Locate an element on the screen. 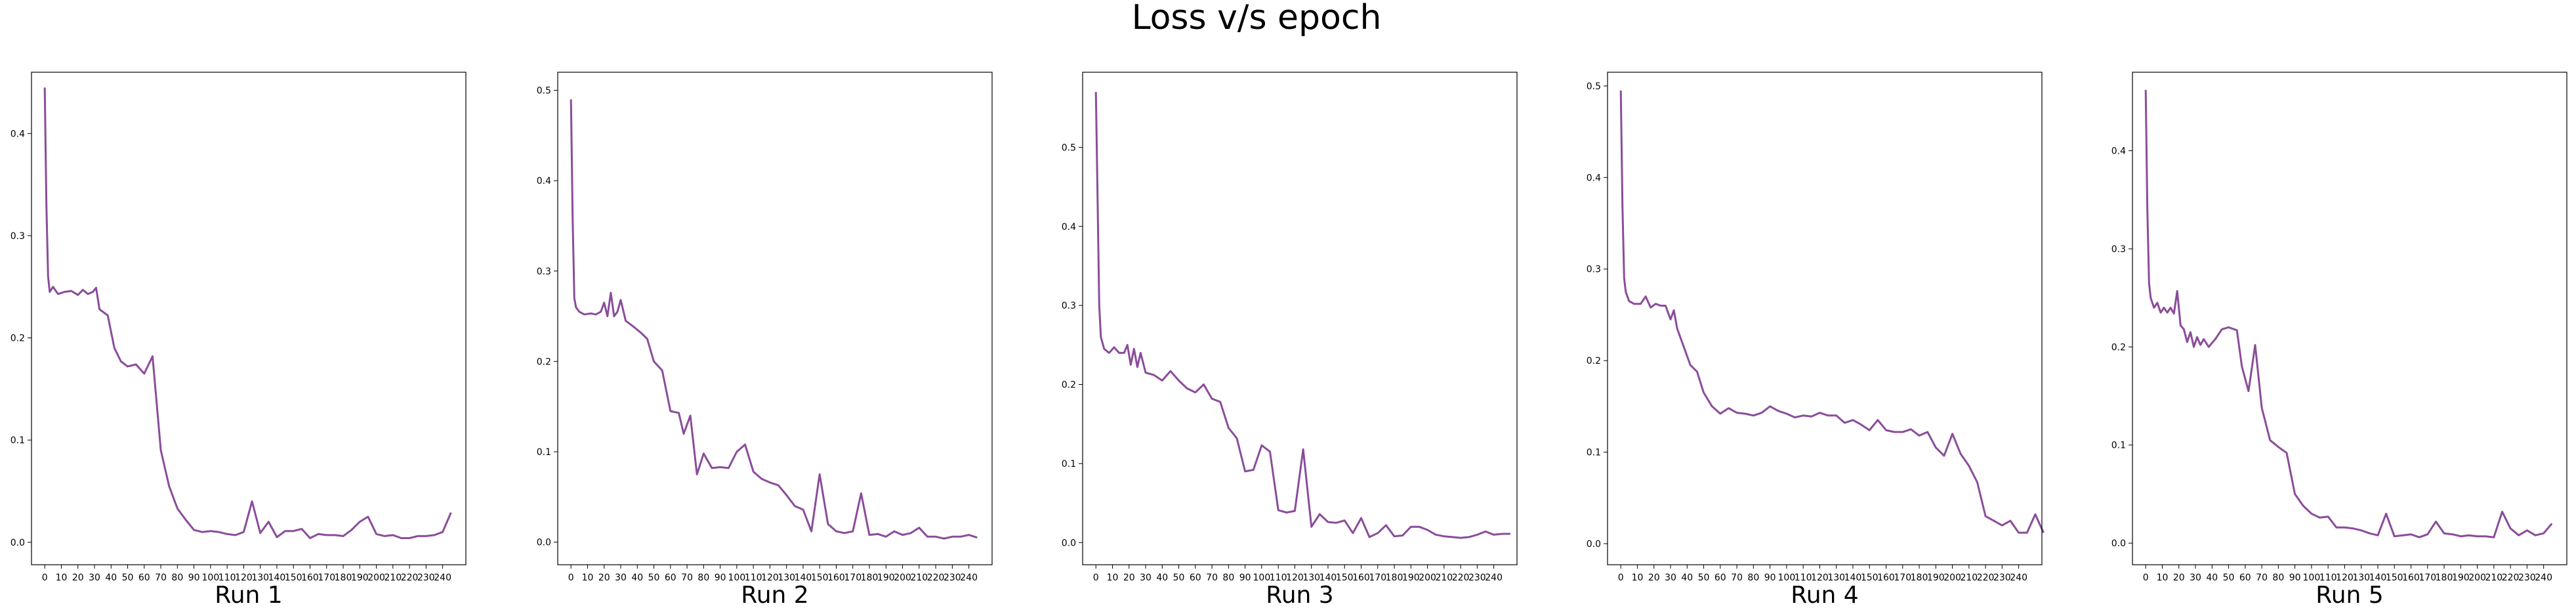 This screenshot has height=612, width=2576. loss-line is located at coordinates (774, 319).